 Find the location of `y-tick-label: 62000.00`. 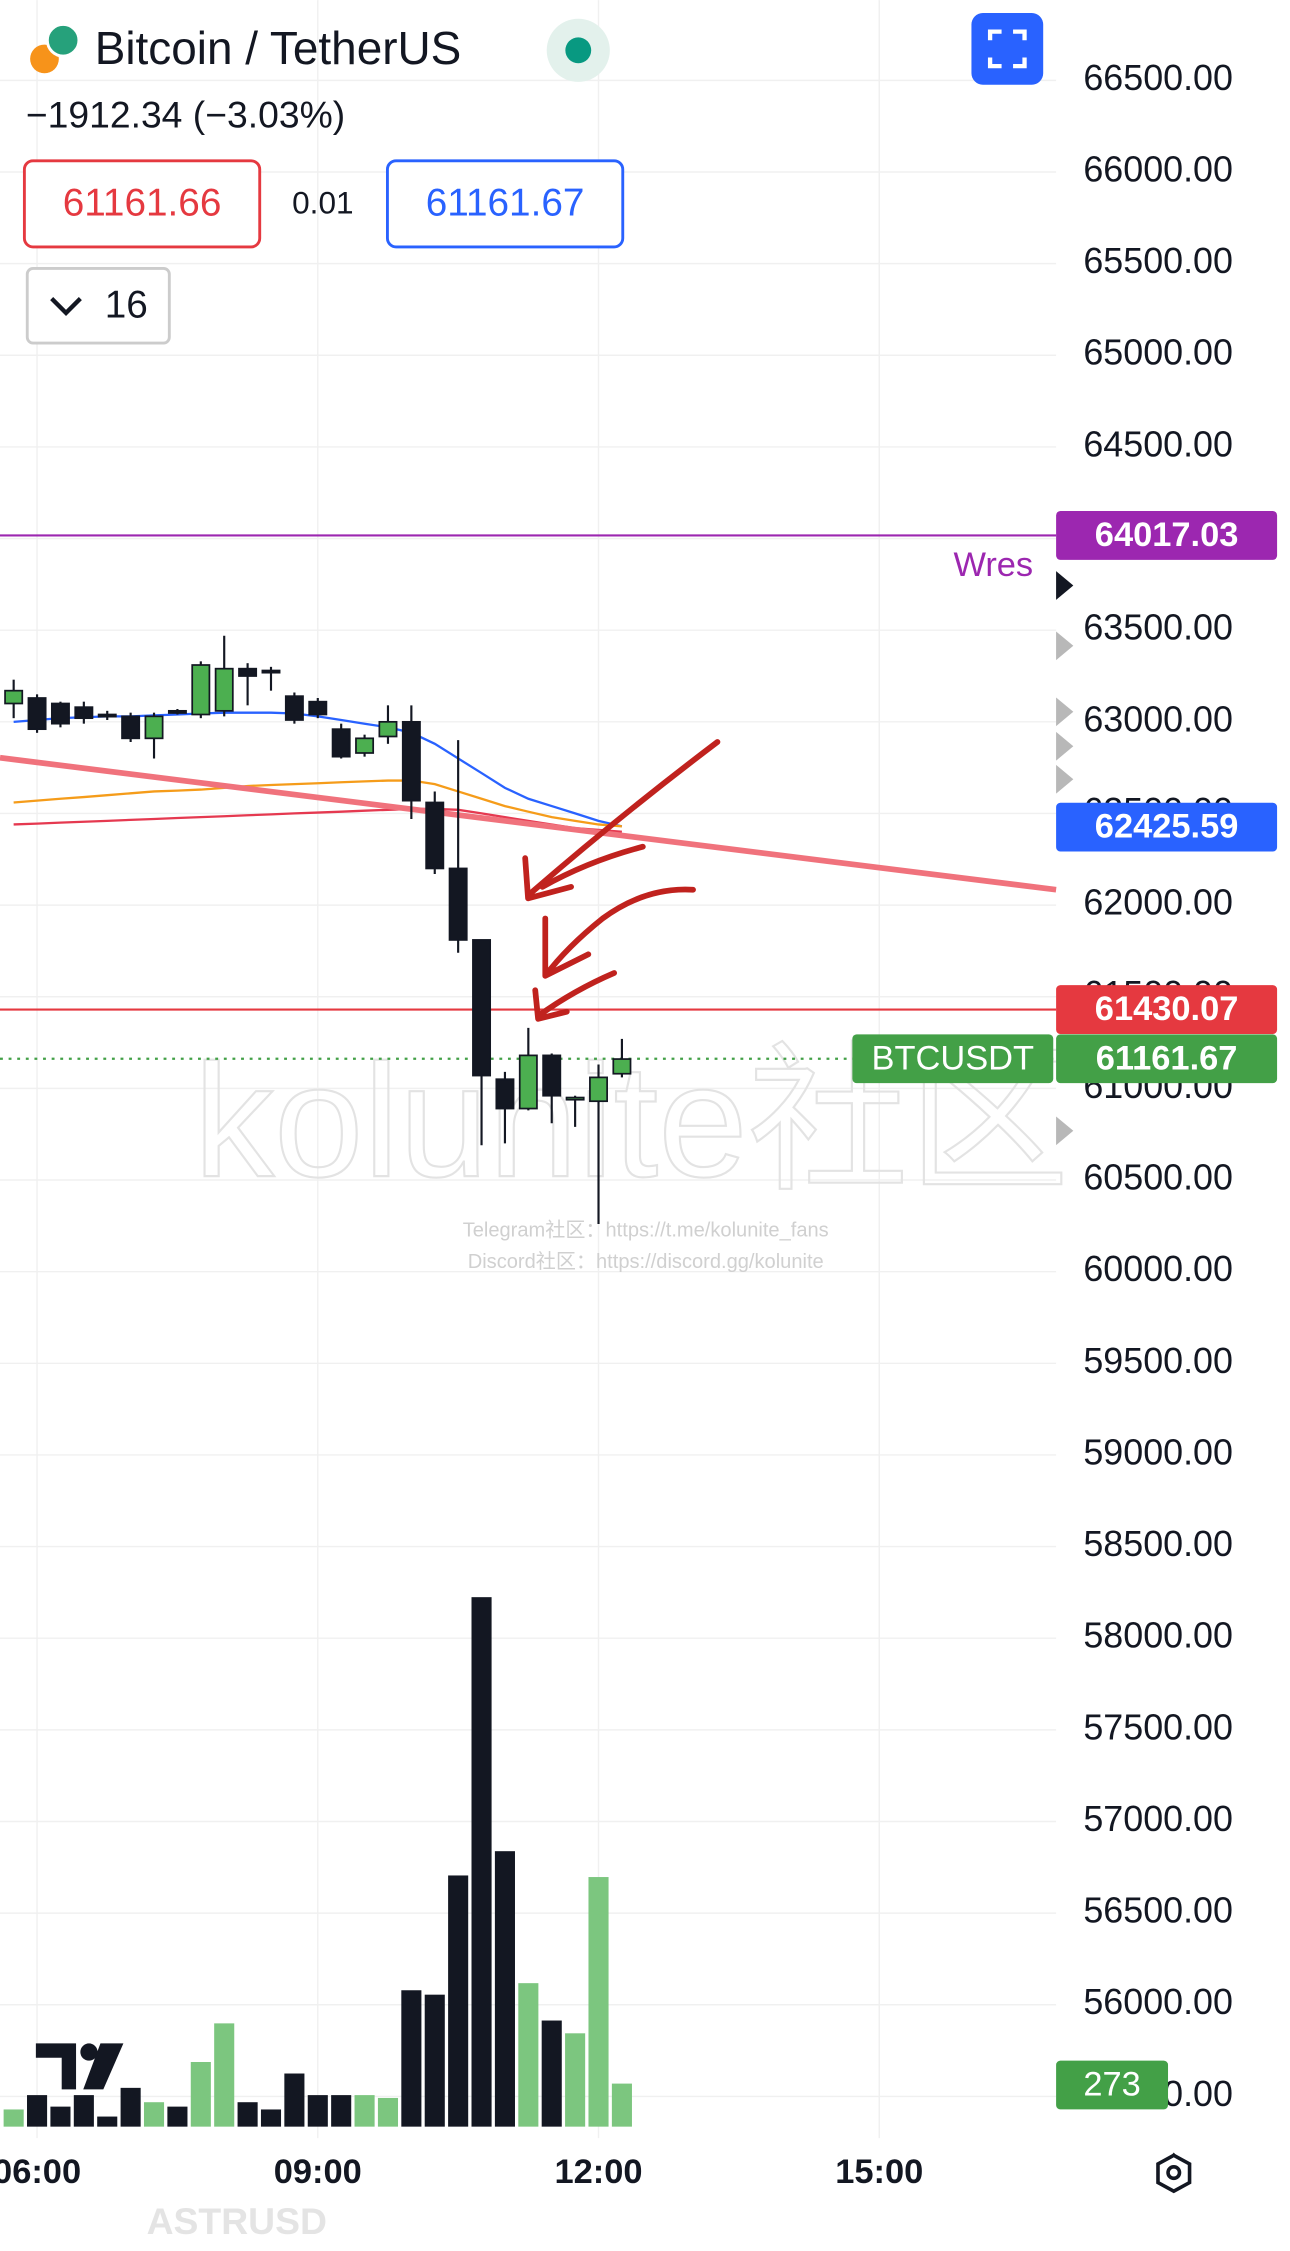

y-tick-label: 62000.00 is located at coordinates (1158, 903).